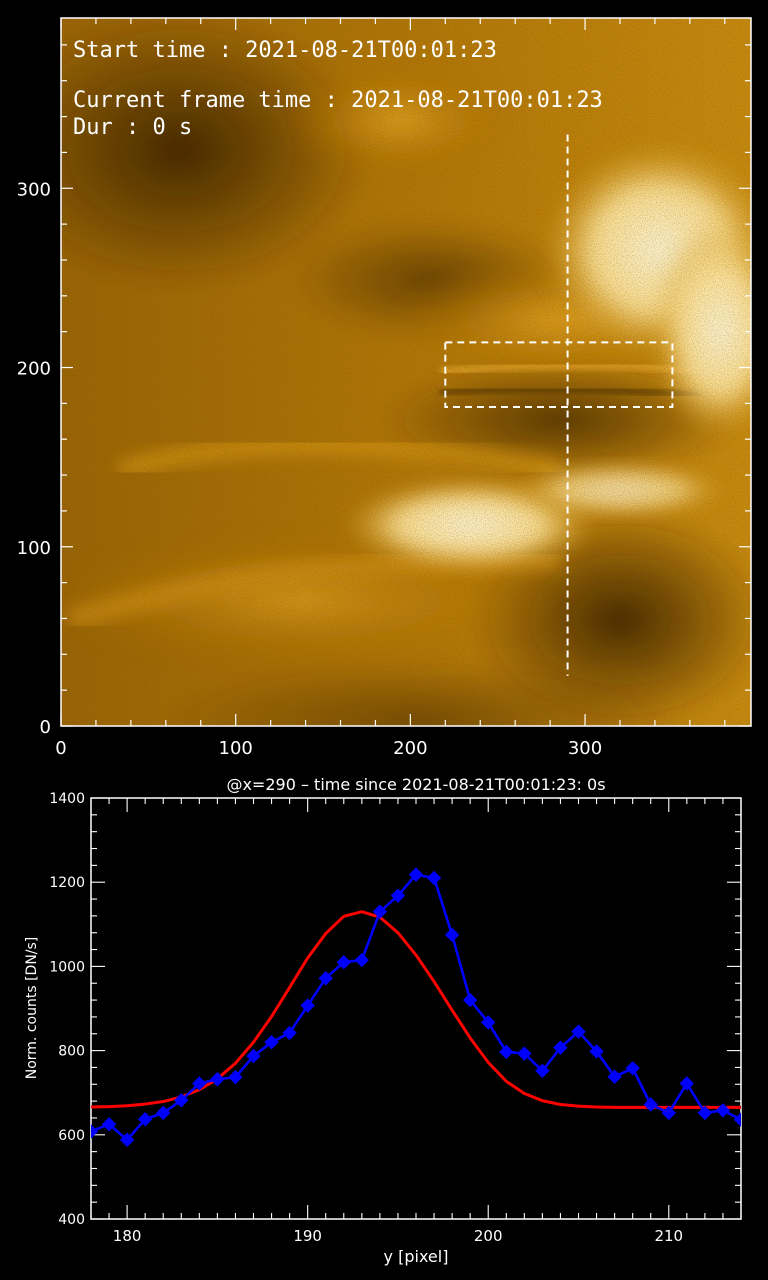 Image resolution: width=768 pixels, height=1280 pixels. What do you see at coordinates (585, 748) in the screenshot?
I see `x-tick-label: 300` at bounding box center [585, 748].